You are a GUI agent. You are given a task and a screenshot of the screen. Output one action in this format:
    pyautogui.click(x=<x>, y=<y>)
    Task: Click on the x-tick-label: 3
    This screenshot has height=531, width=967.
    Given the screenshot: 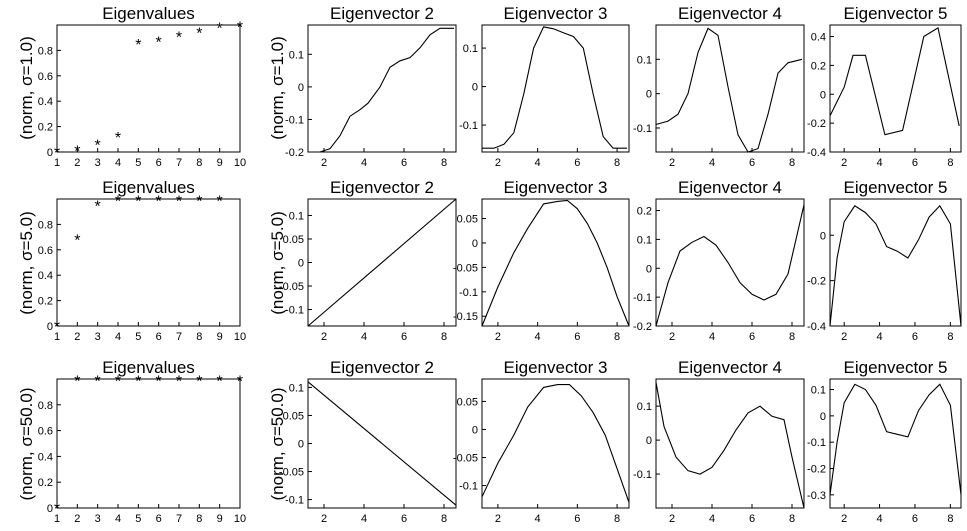 What is the action you would take?
    pyautogui.click(x=98, y=163)
    